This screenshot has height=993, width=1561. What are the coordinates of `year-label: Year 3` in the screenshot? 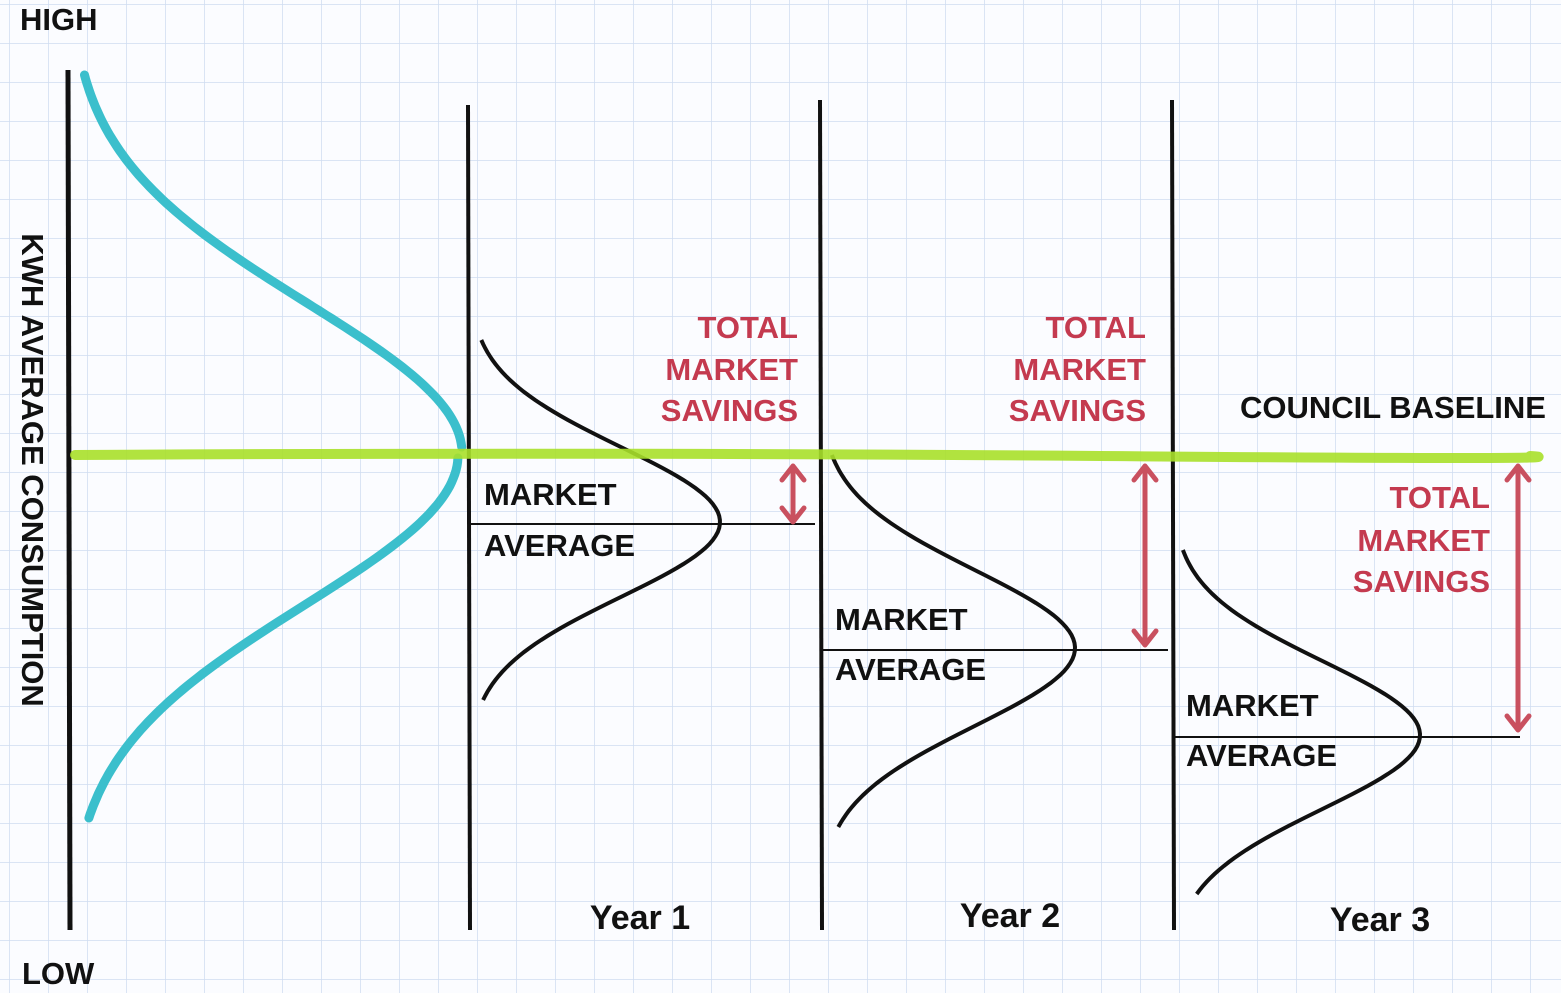 It's located at (1380, 920).